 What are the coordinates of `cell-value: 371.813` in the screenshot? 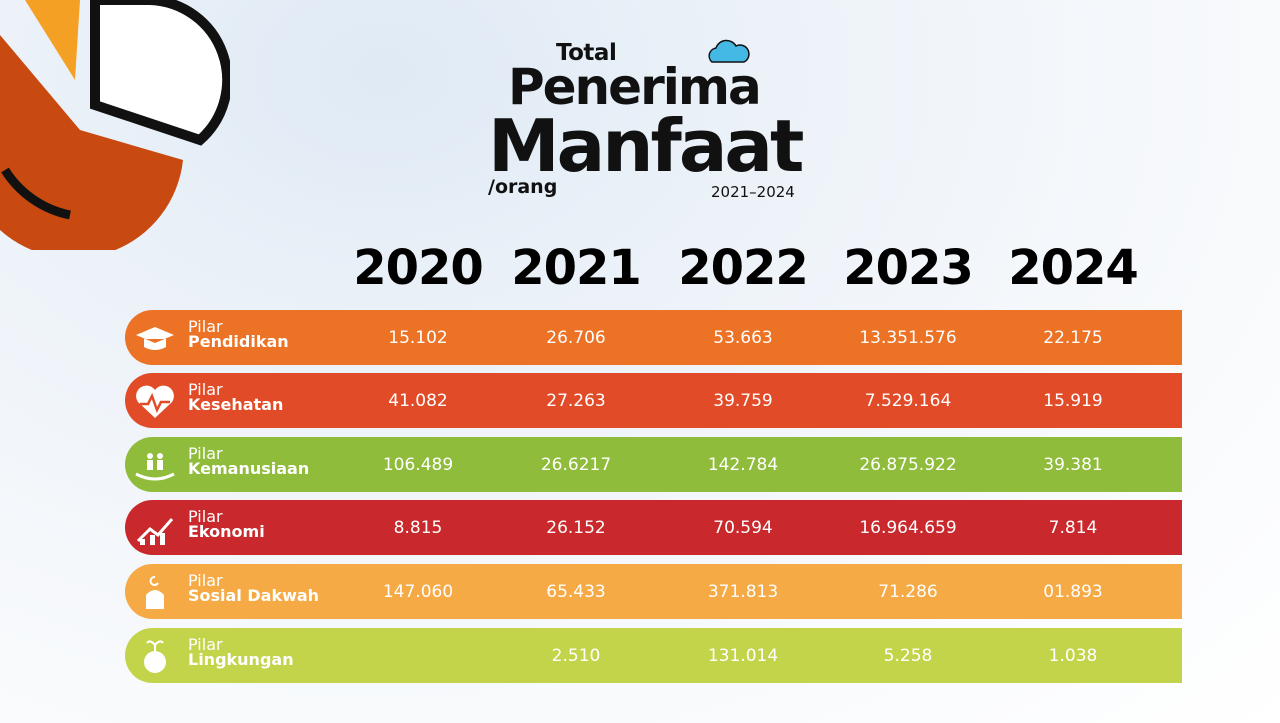 It's located at (743, 592).